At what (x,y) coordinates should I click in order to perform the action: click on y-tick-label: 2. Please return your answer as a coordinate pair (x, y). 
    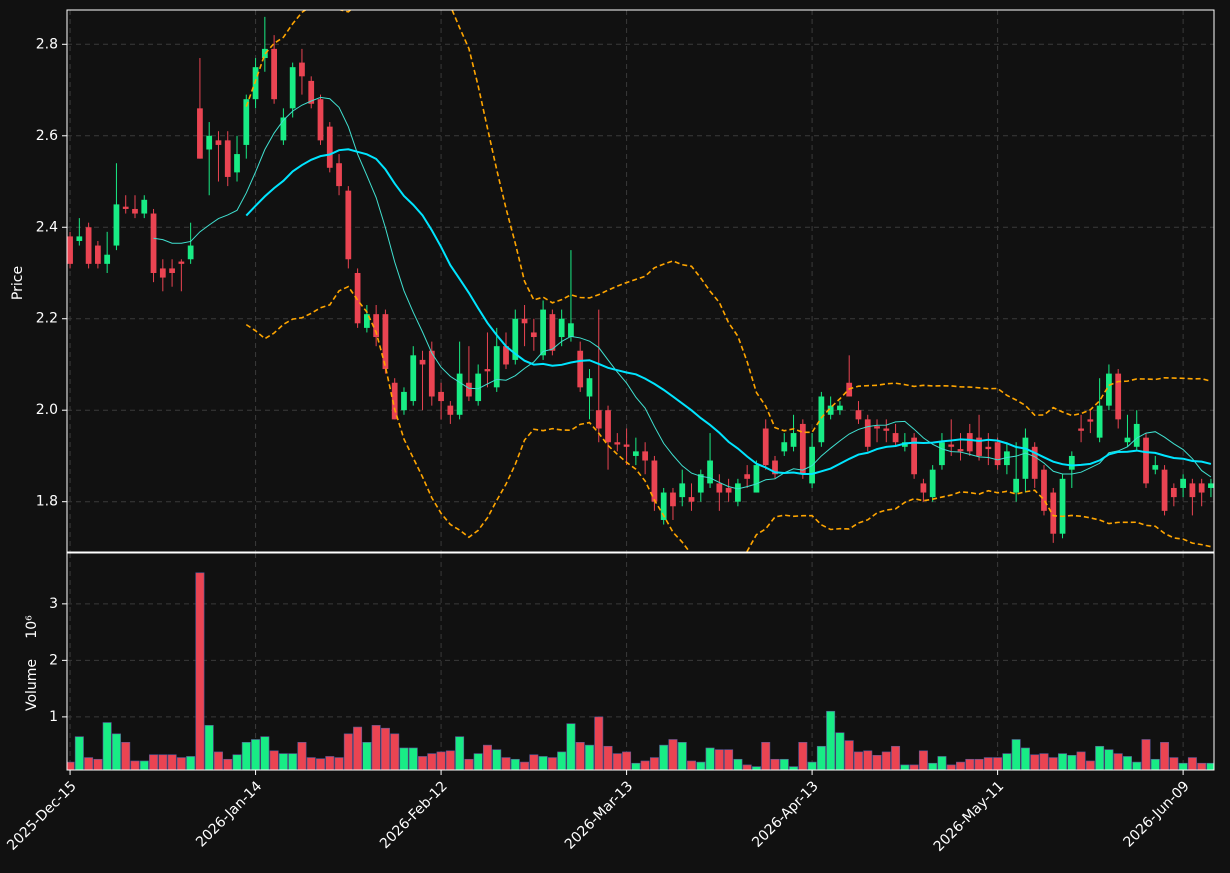
    Looking at the image, I should click on (53, 660).